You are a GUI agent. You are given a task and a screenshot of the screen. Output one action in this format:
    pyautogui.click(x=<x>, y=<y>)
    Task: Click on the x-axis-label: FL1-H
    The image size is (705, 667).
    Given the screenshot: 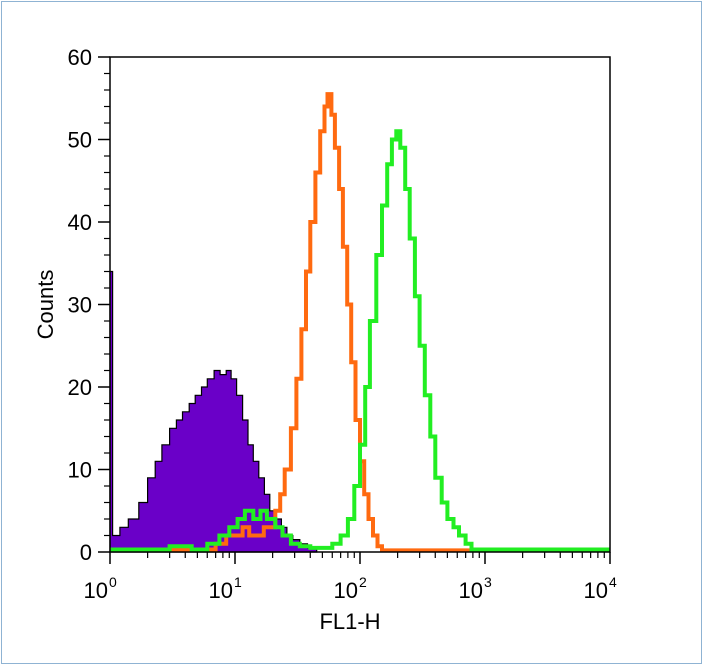 What is the action you would take?
    pyautogui.click(x=349, y=621)
    